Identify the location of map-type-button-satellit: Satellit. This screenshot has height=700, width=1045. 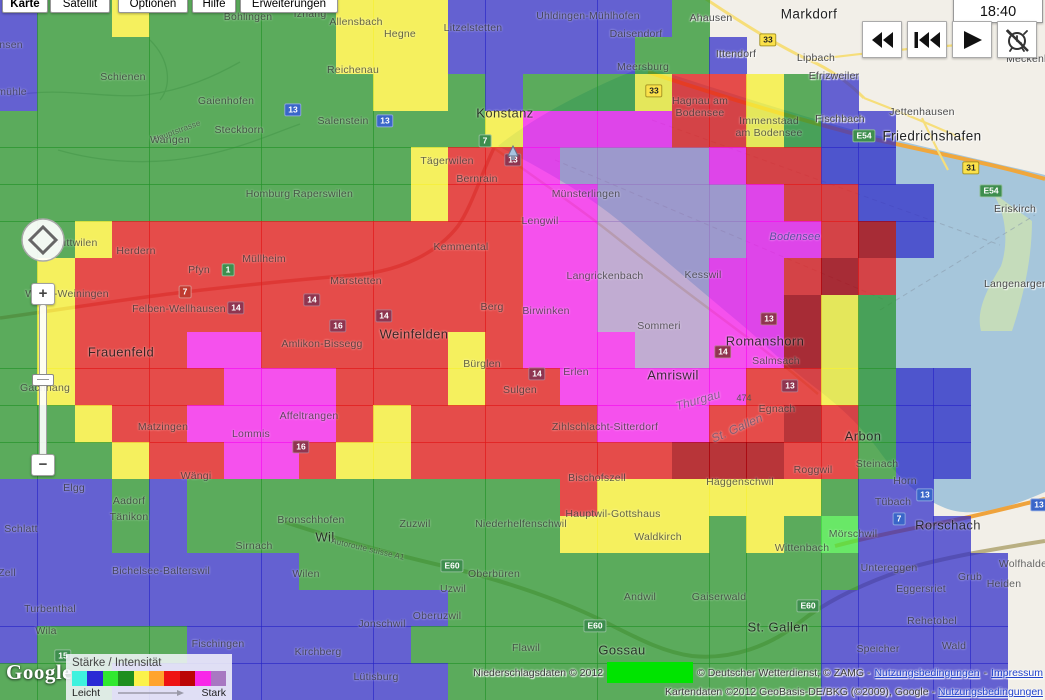
(80, 6).